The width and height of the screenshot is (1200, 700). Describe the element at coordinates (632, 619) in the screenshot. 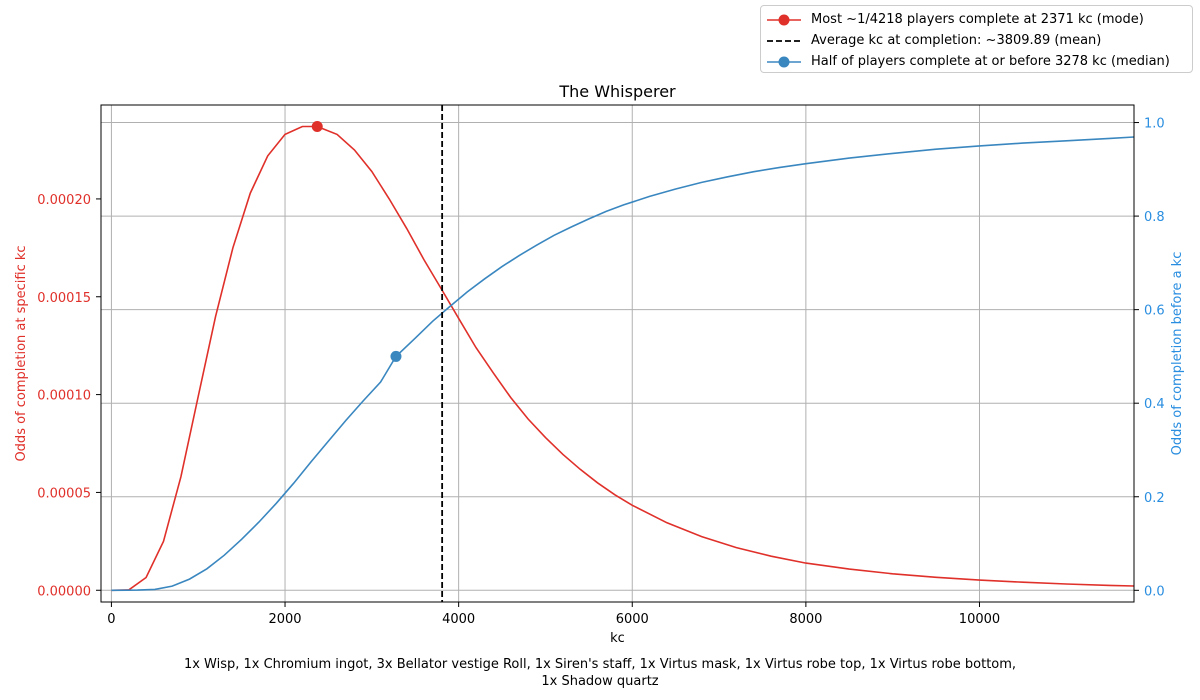

I see `x-tick-label: 6000` at that location.